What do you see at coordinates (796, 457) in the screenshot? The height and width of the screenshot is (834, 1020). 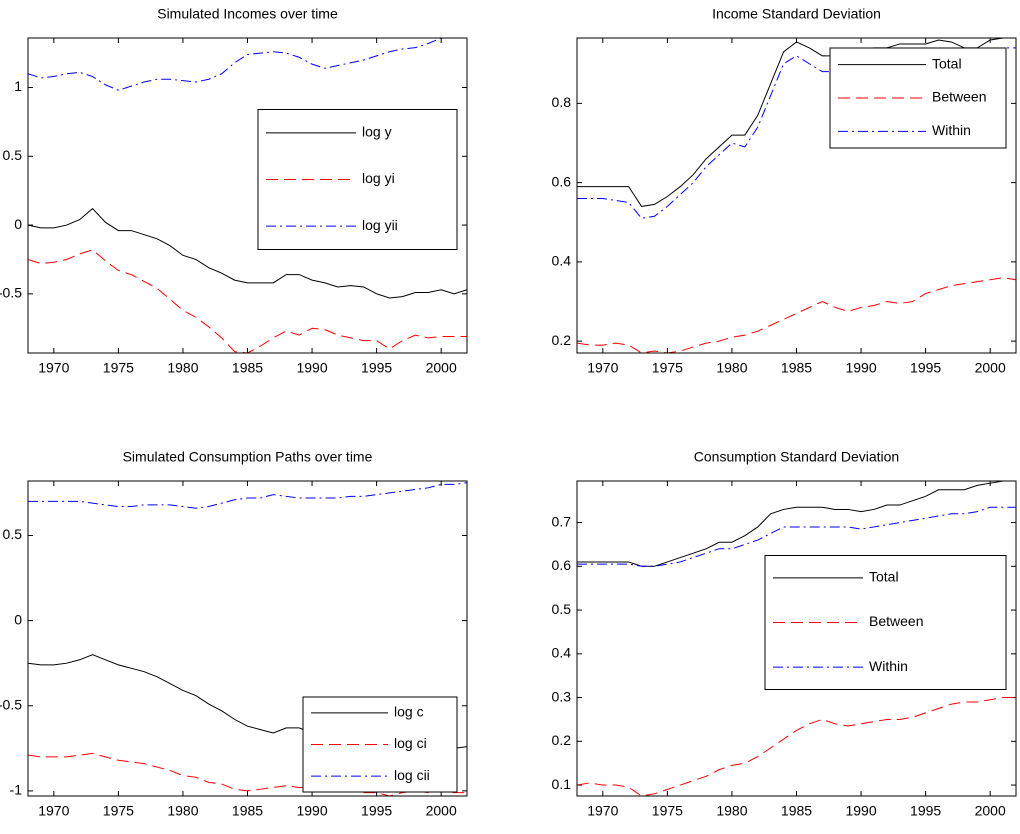 I see `chart-title: Consumption Standard Deviation` at bounding box center [796, 457].